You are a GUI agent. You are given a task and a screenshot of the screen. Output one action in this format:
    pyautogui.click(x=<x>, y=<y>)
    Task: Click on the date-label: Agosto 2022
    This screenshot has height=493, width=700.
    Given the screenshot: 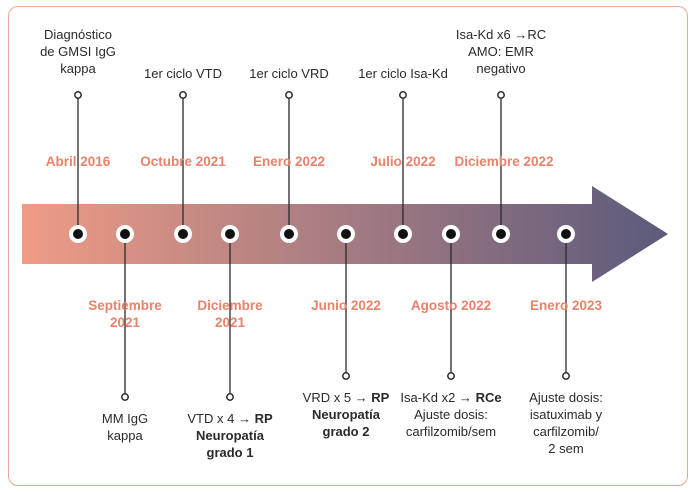 What is the action you would take?
    pyautogui.click(x=451, y=305)
    